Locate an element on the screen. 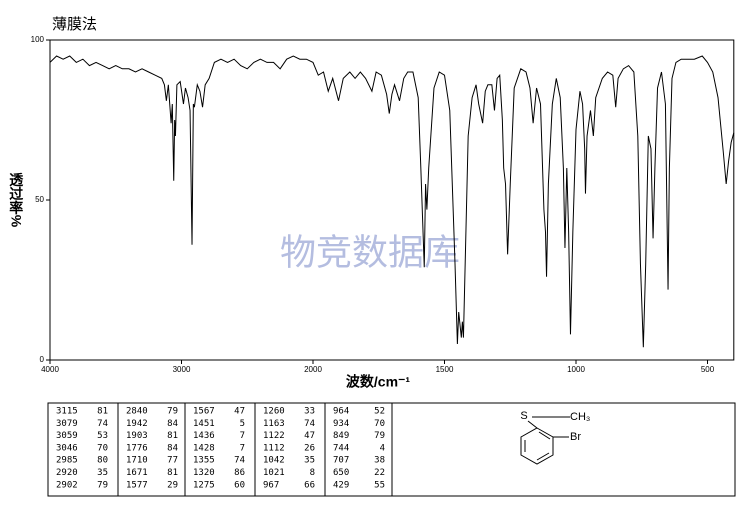  peak-transmittance: 52 is located at coordinates (379, 412).